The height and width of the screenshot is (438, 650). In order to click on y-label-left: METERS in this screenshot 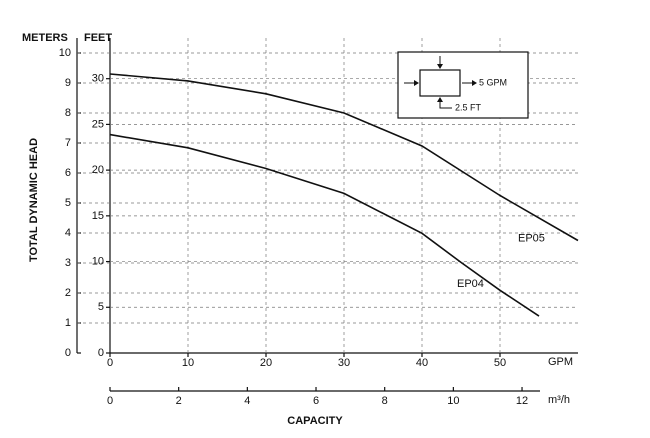, I will do `click(45, 38)`.